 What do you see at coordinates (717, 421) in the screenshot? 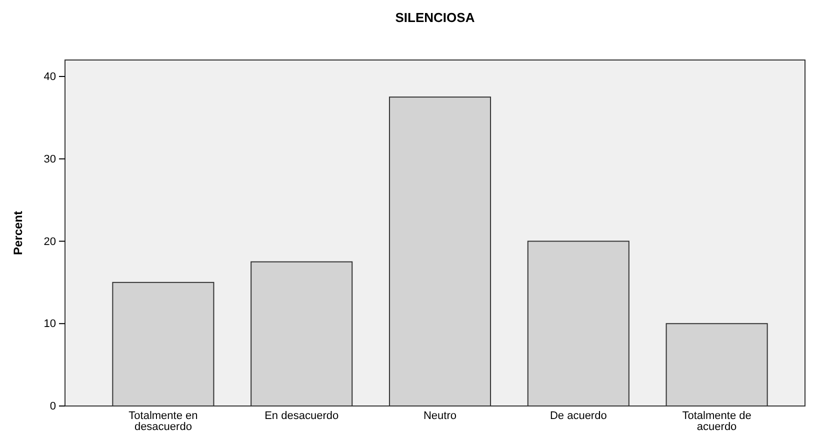
I see `x-tick-label: Totalmente de acuerdo` at bounding box center [717, 421].